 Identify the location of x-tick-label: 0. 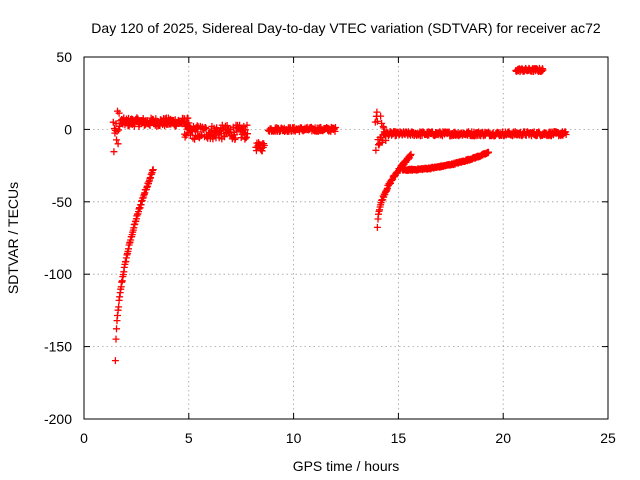
(84, 438).